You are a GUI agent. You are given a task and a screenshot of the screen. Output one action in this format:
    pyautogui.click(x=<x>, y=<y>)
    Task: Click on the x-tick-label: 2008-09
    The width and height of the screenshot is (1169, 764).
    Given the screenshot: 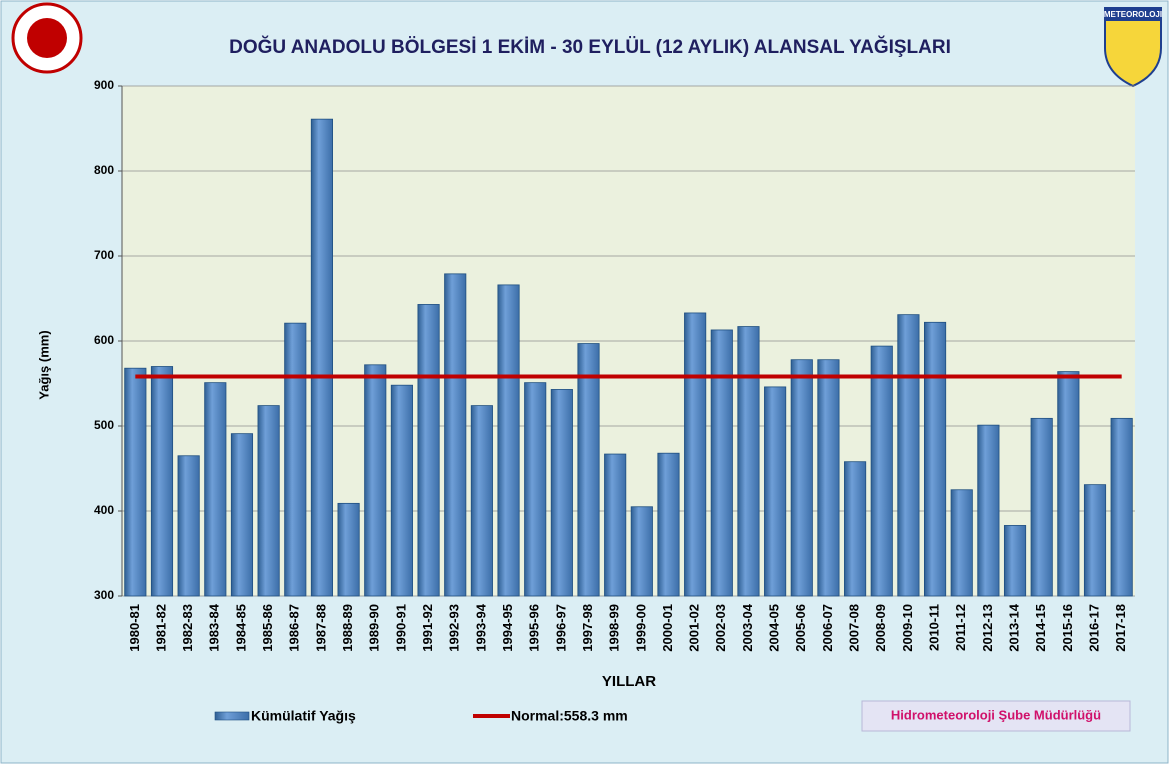 What is the action you would take?
    pyautogui.click(x=880, y=628)
    